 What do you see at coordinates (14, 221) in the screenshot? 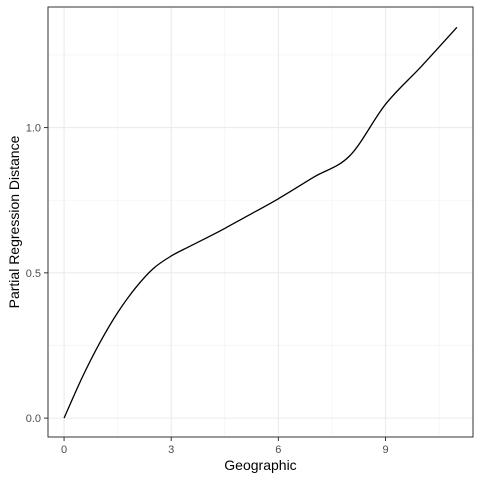
I see `y-axis-title: Partial Regression Distance` at bounding box center [14, 221].